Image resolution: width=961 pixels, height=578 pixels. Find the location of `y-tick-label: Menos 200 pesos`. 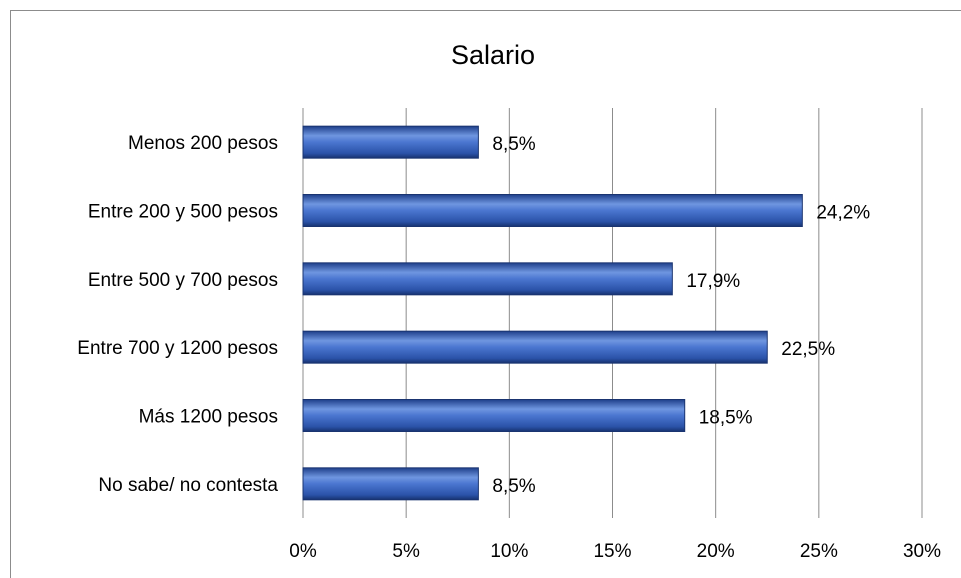

y-tick-label: Menos 200 pesos is located at coordinates (203, 143).